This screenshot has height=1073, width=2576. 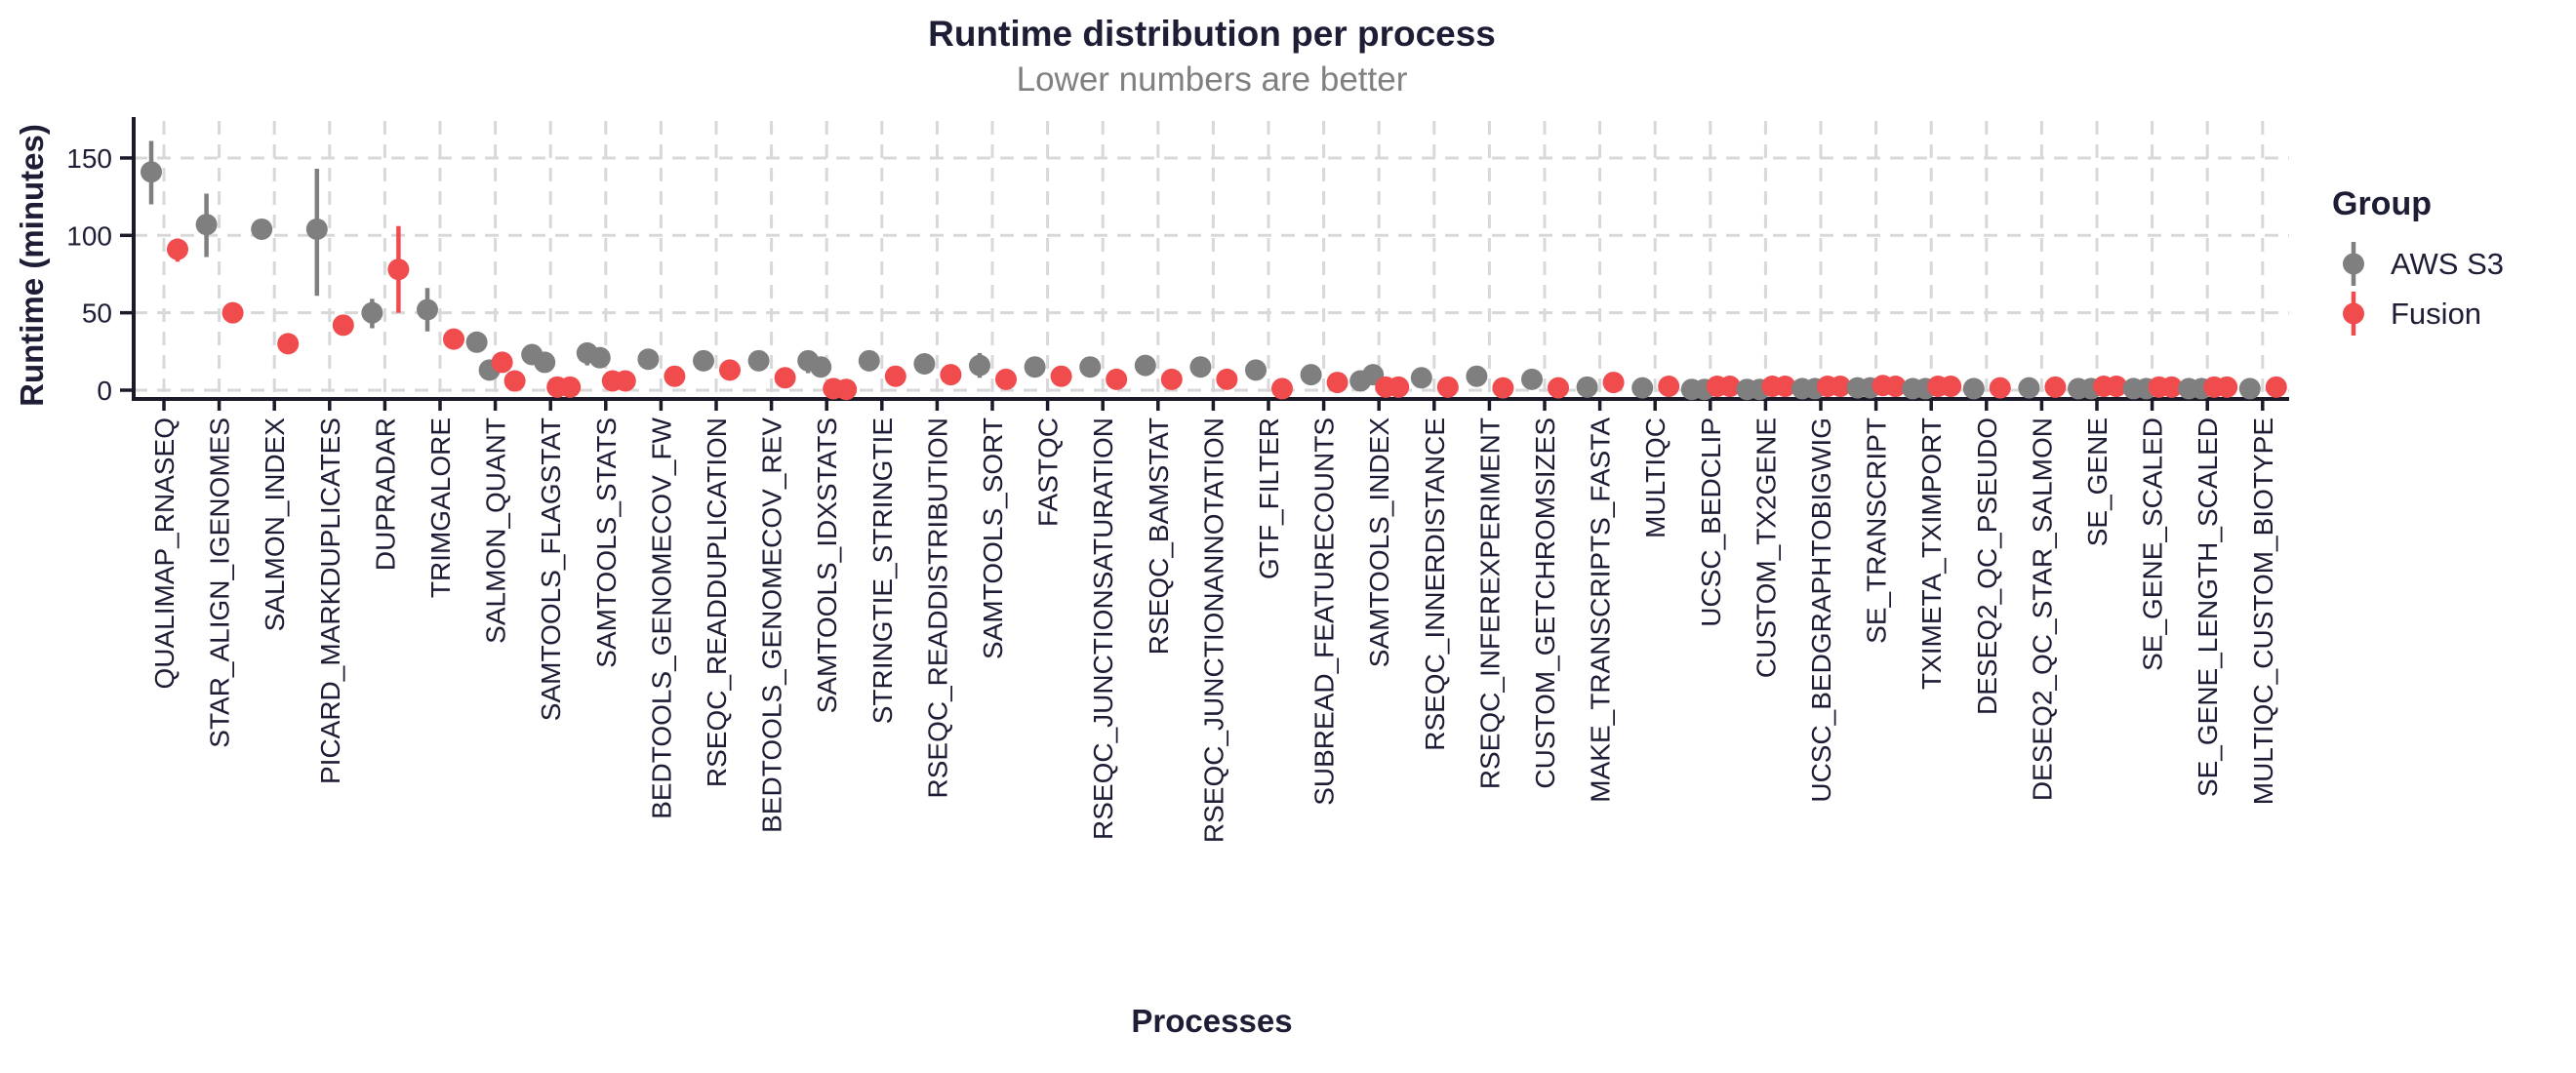 I want to click on x-tick-label: TRIMGALORE, so click(x=440, y=508).